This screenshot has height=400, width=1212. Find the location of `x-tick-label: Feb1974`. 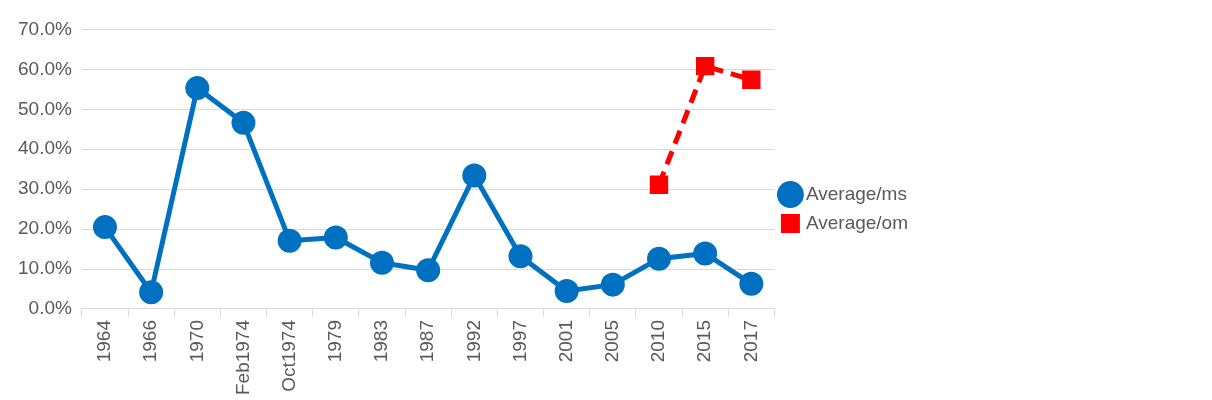

x-tick-label: Feb1974 is located at coordinates (242, 357).